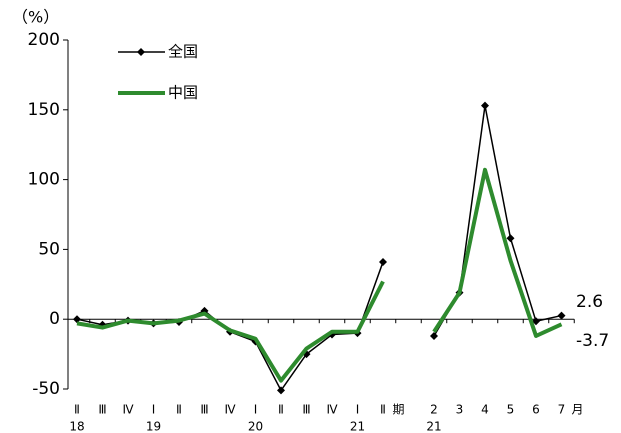  I want to click on y-tick-label: 100, so click(44, 180).